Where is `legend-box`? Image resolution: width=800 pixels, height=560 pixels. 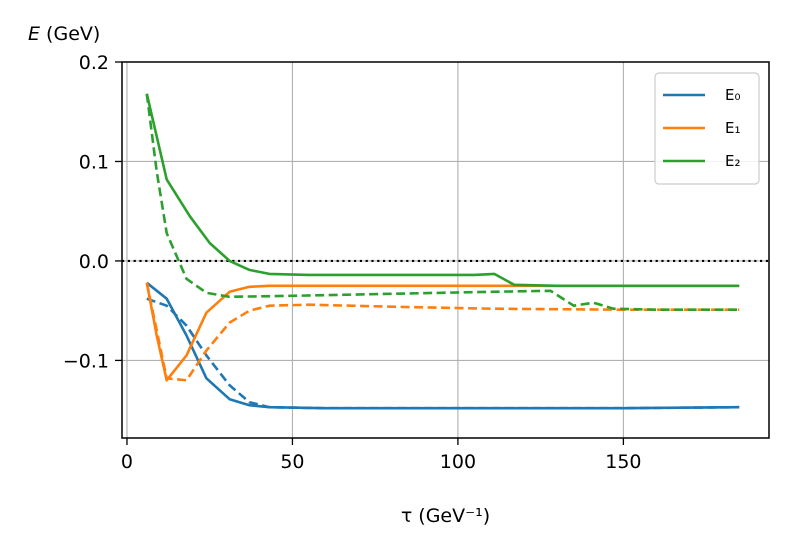
legend-box is located at coordinates (707, 128).